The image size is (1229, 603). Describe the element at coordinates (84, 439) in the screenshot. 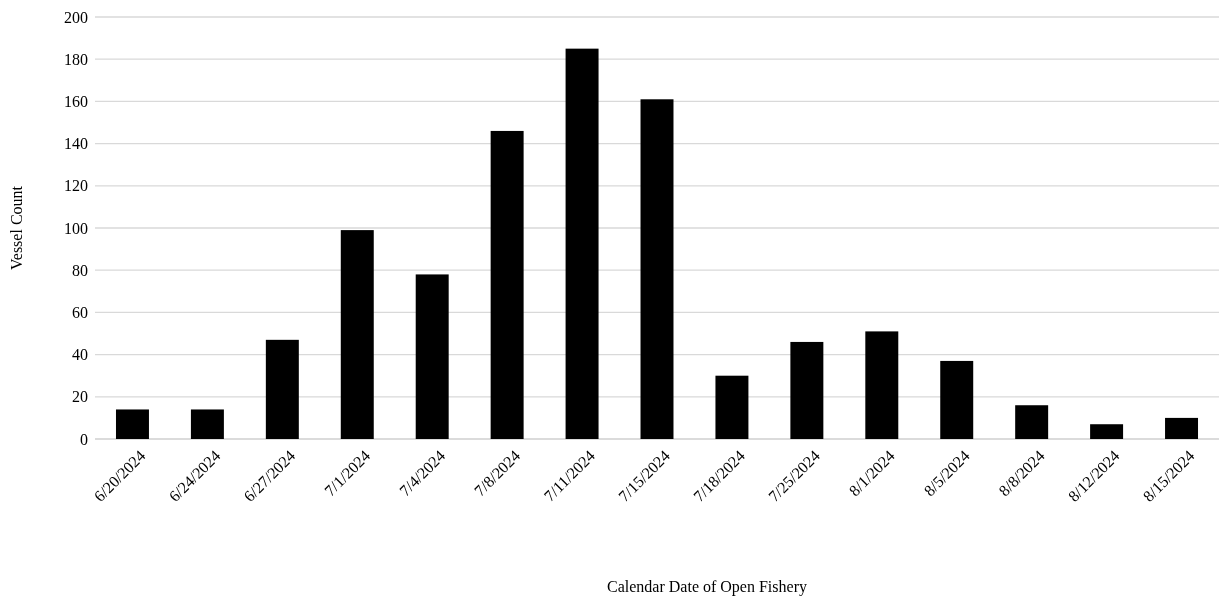

I see `y-tick-label: 0` at that location.